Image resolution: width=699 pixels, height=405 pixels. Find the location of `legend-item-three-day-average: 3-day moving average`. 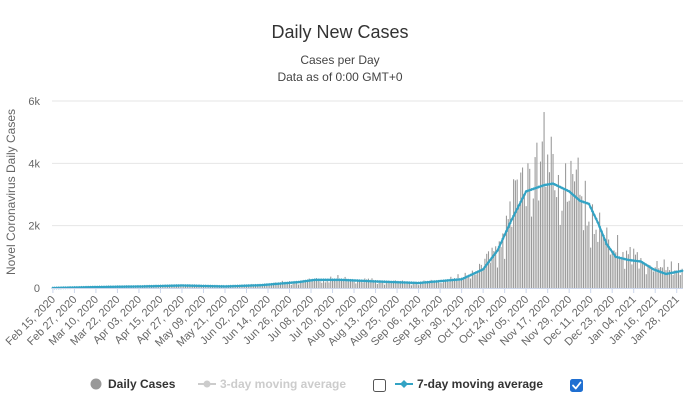

legend-item-three-day-average: 3-day moving average is located at coordinates (272, 384).